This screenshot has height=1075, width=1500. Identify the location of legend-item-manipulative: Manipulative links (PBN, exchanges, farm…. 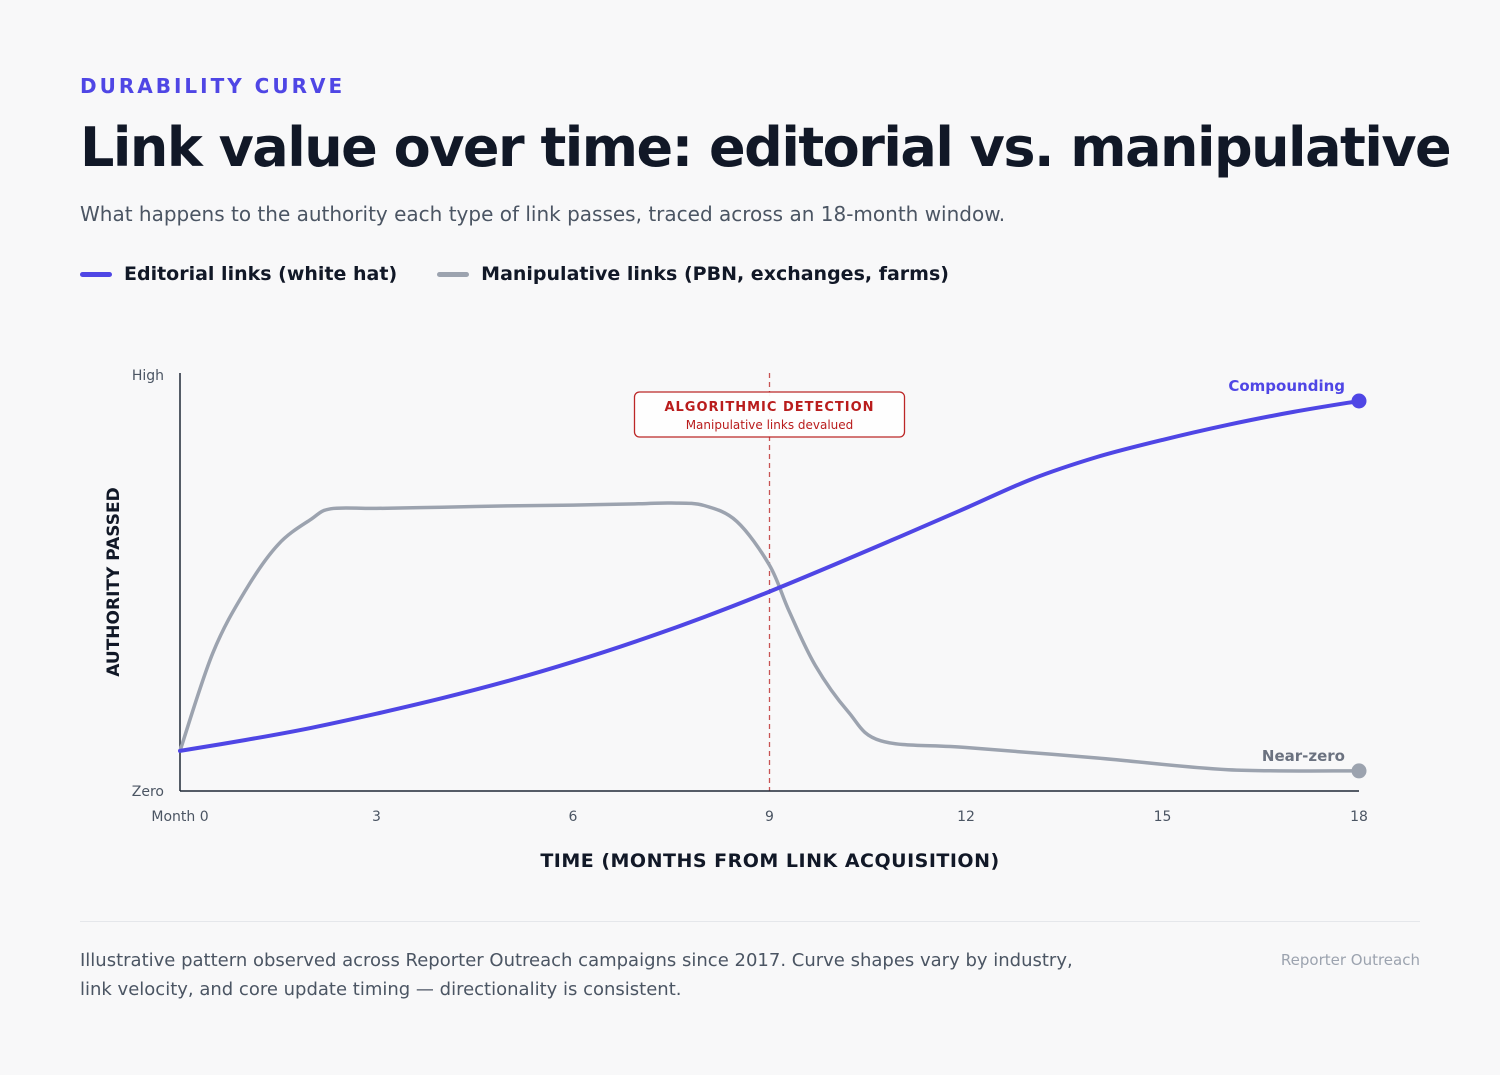
(693, 274).